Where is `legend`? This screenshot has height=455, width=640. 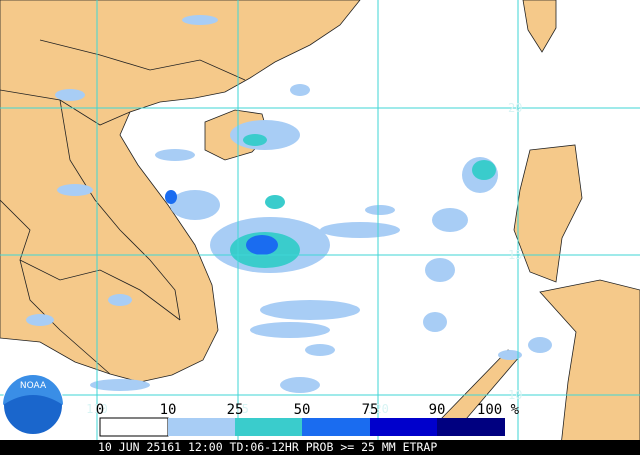
legend is located at coordinates (302, 427).